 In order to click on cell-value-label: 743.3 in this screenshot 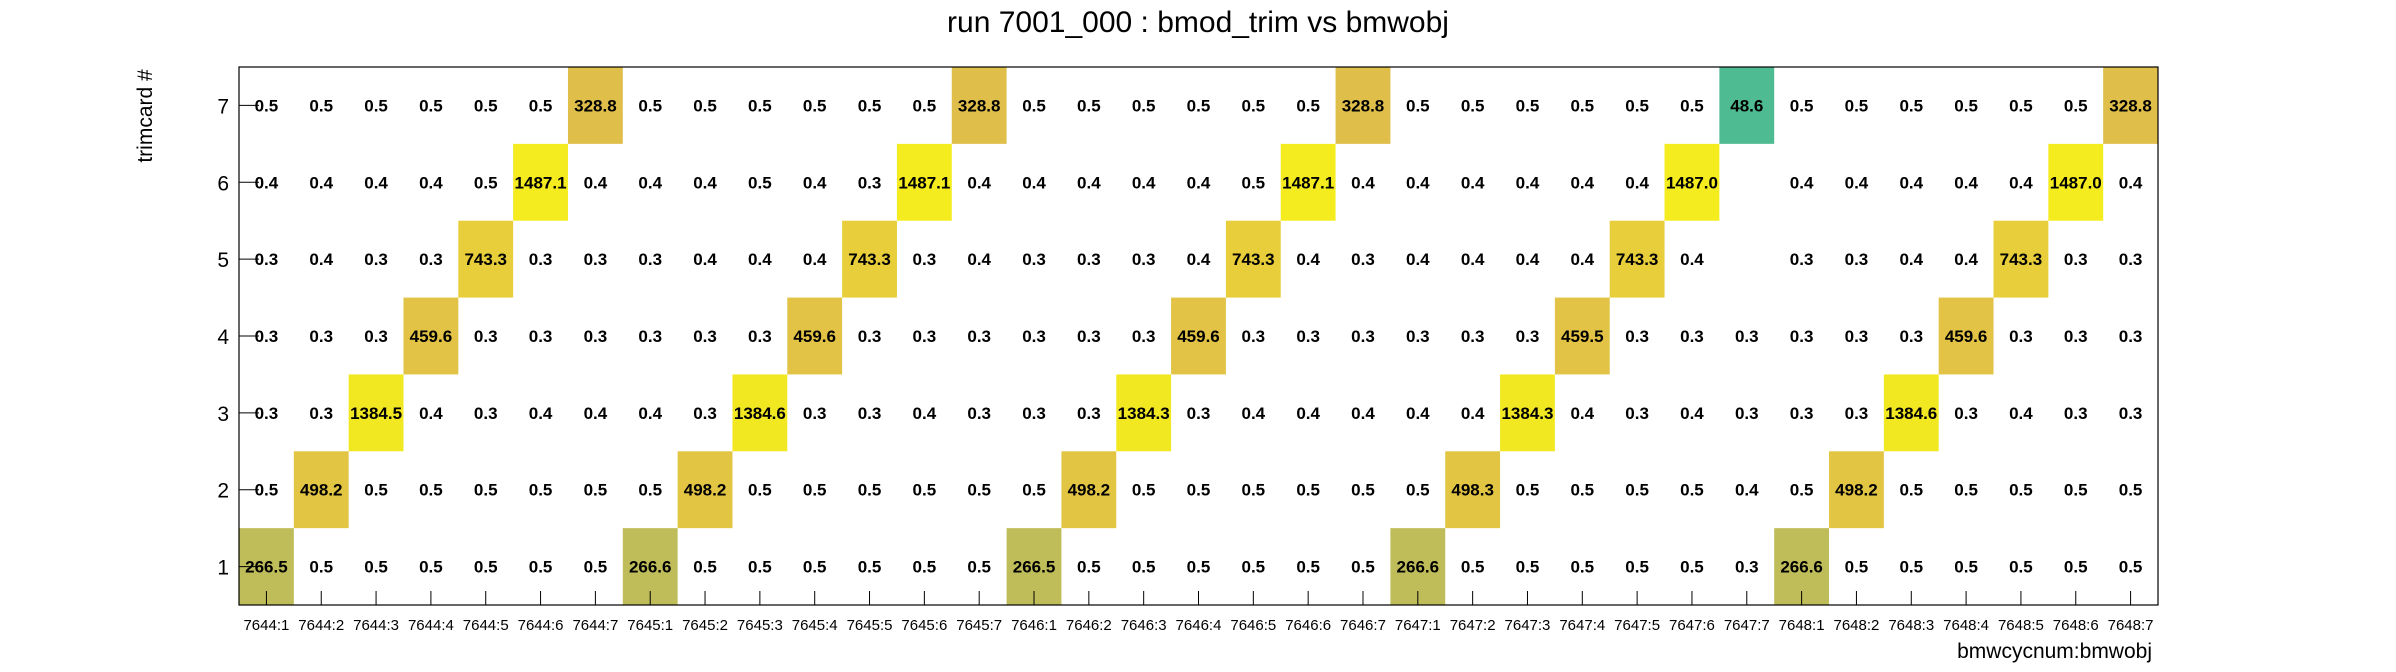, I will do `click(1637, 259)`.